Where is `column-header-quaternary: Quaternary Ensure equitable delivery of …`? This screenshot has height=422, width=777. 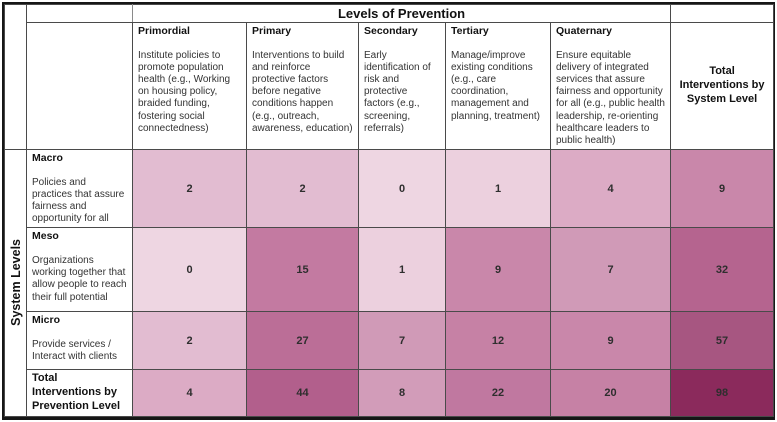 column-header-quaternary: Quaternary Ensure equitable delivery of … is located at coordinates (610, 86).